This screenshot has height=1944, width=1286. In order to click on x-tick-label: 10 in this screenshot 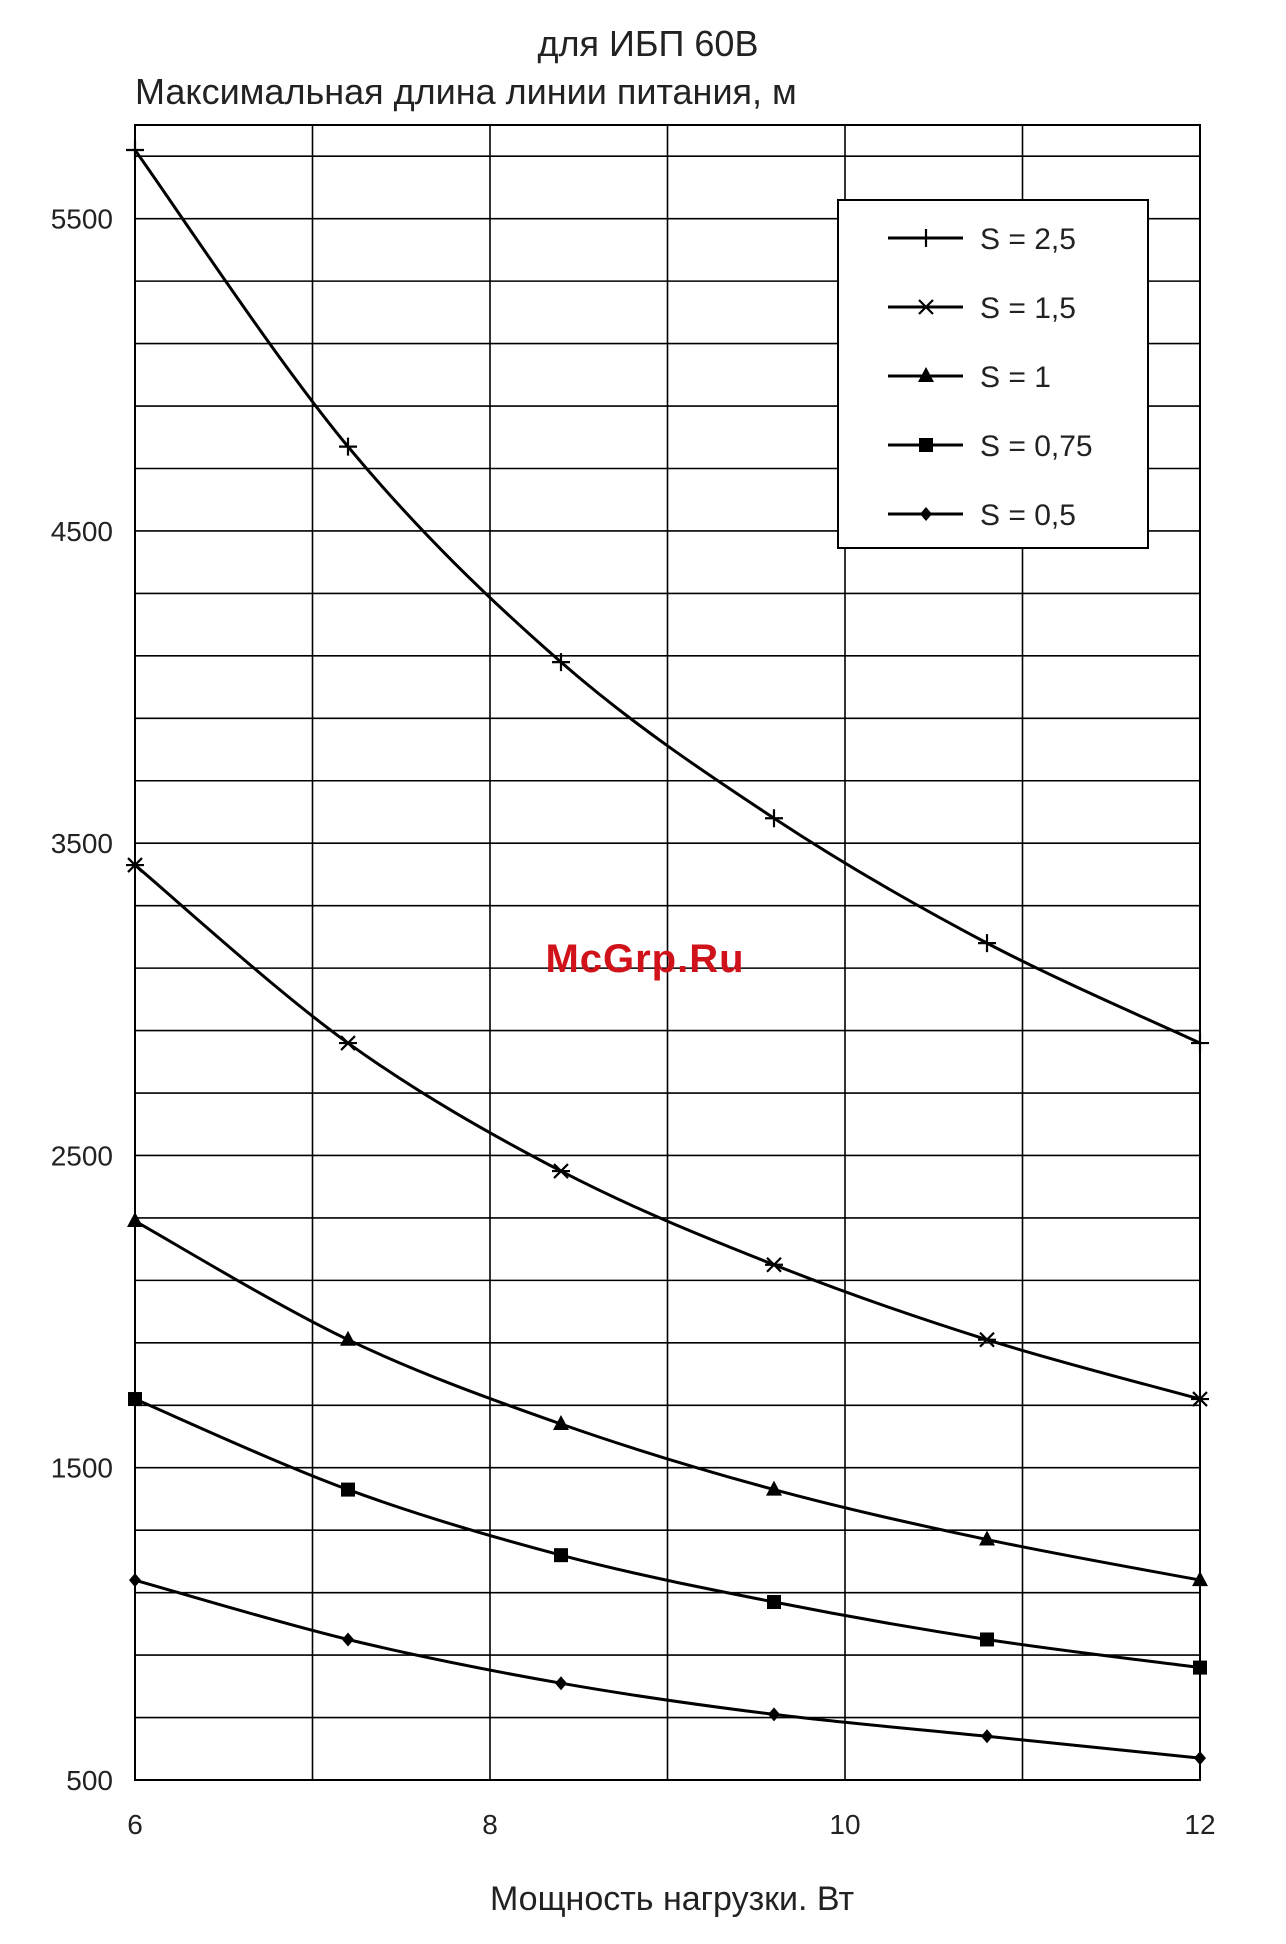, I will do `click(844, 1824)`.